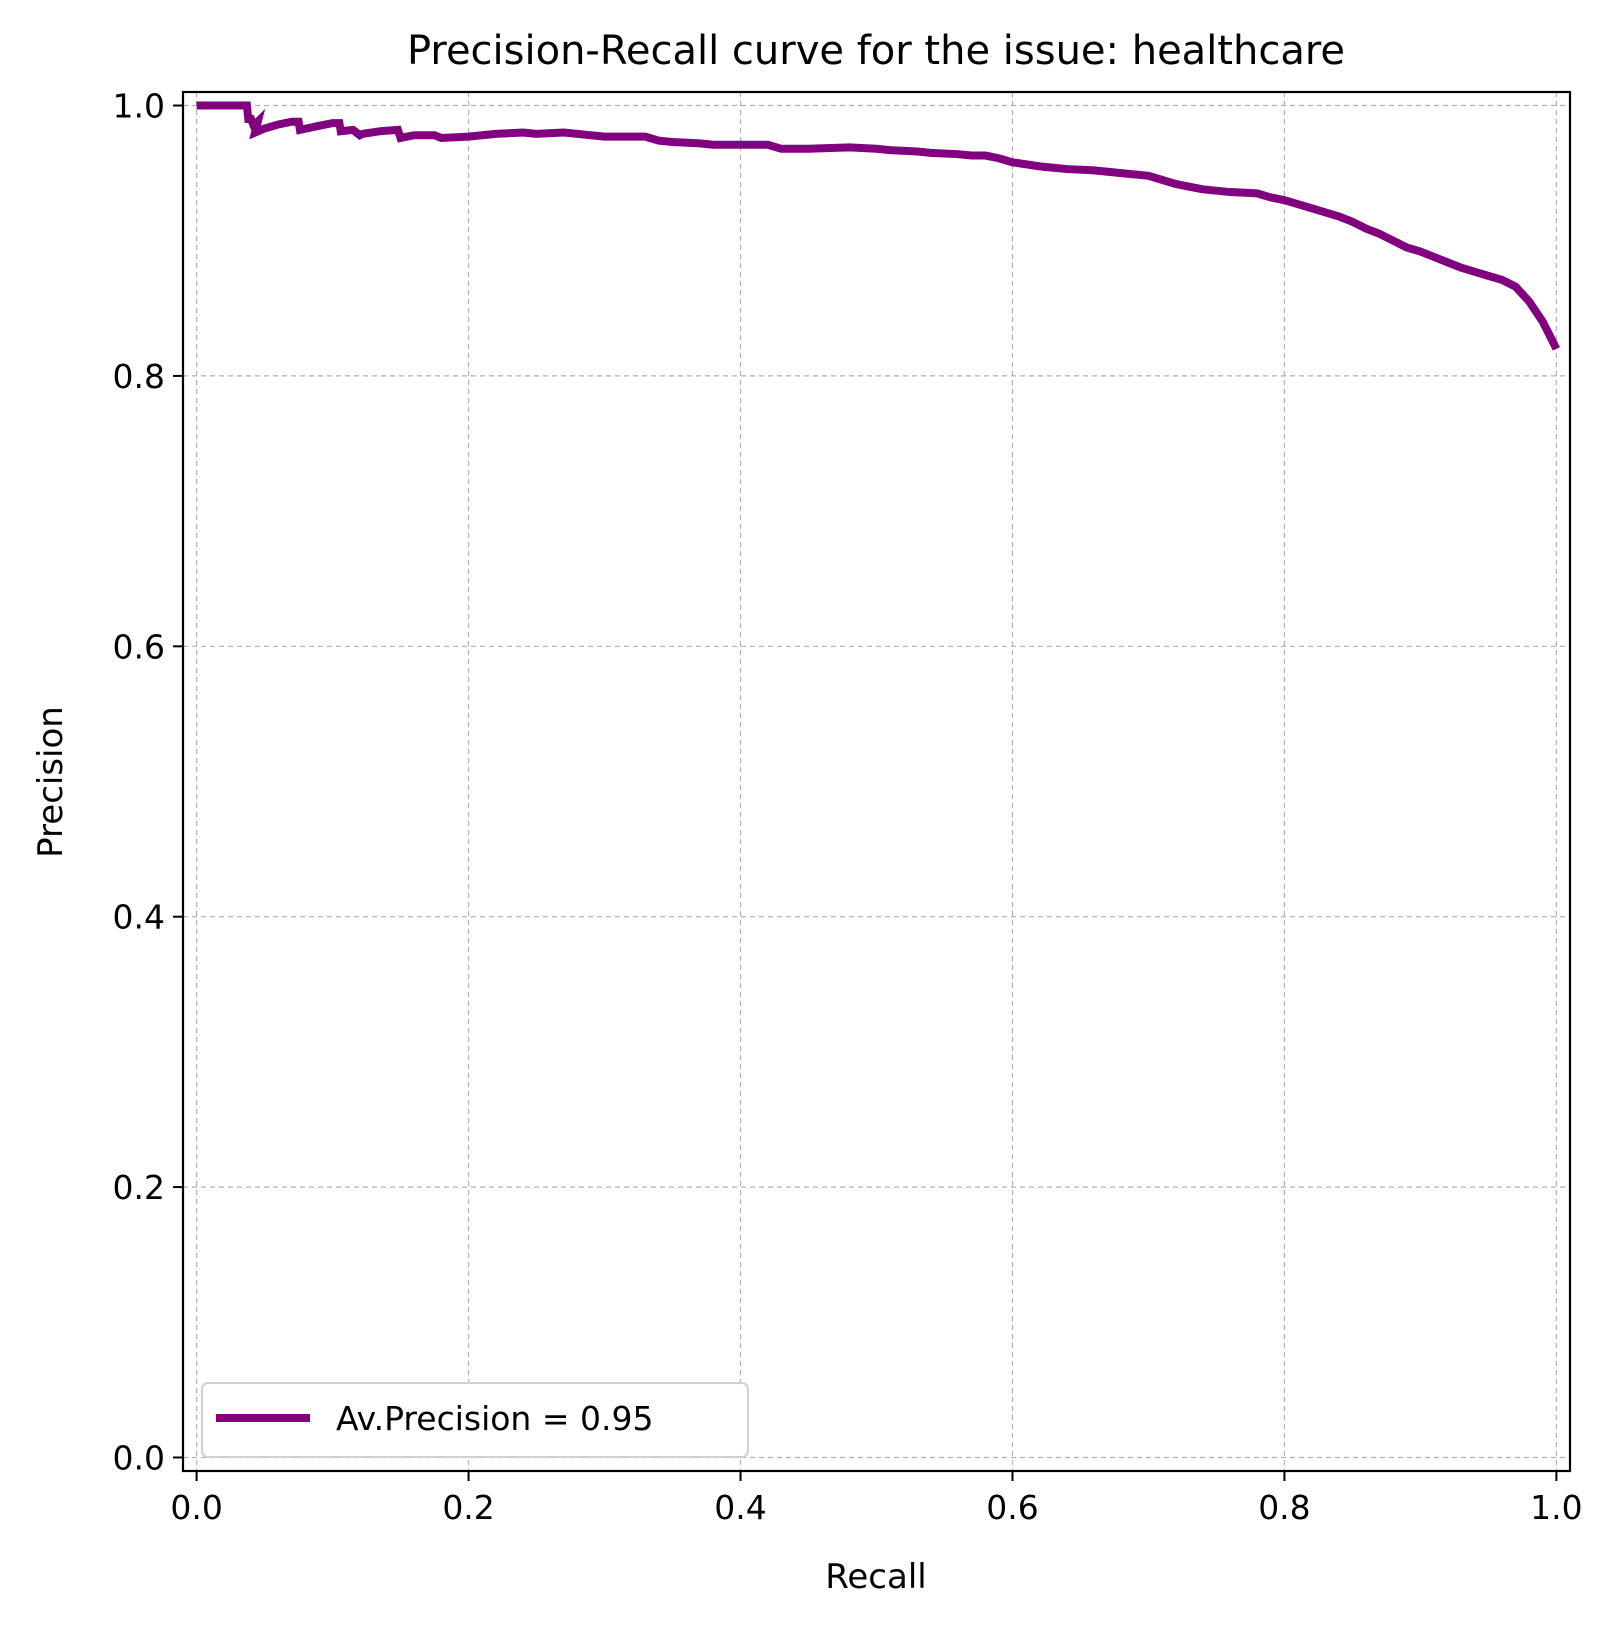 The width and height of the screenshot is (1617, 1634). I want to click on x-tick-label-3: 0.6, so click(1012, 1507).